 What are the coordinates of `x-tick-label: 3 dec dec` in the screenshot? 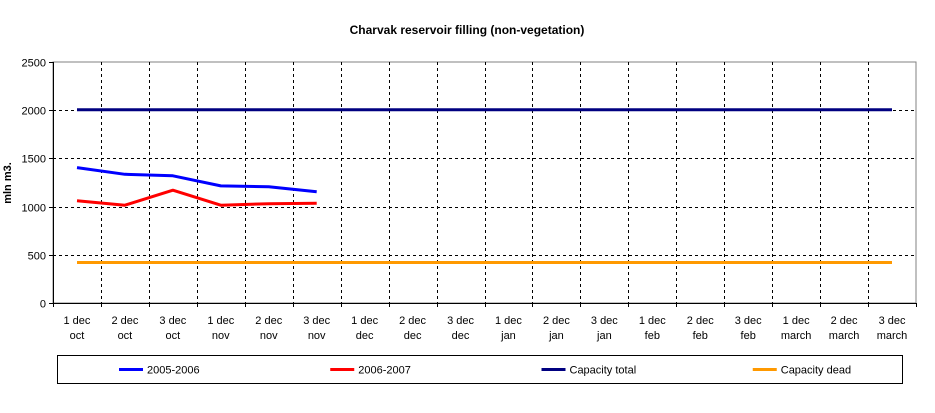 It's located at (460, 328).